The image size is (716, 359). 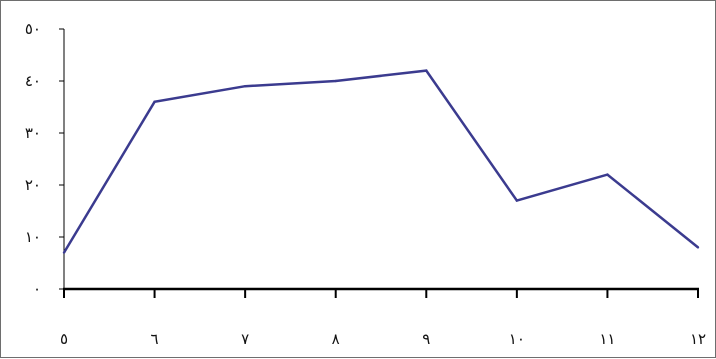 What do you see at coordinates (64, 339) in the screenshot?
I see `x-tick-label: ٥` at bounding box center [64, 339].